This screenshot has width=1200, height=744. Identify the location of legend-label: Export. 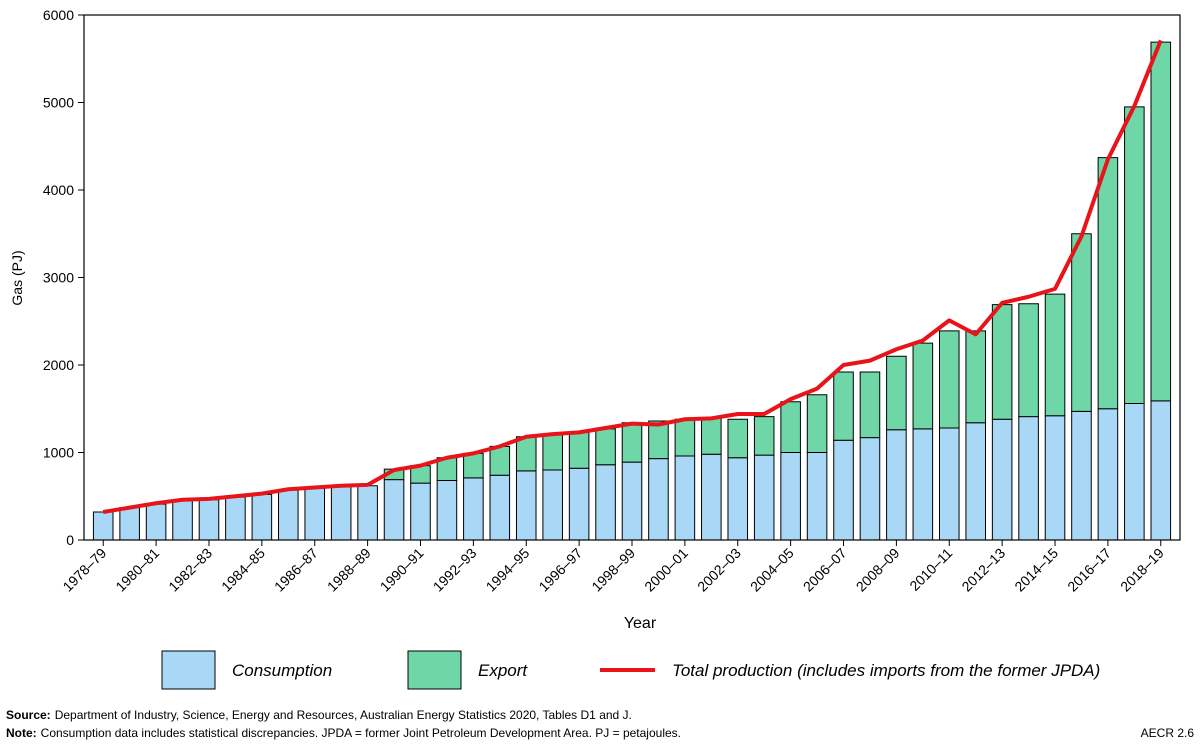
(503, 670).